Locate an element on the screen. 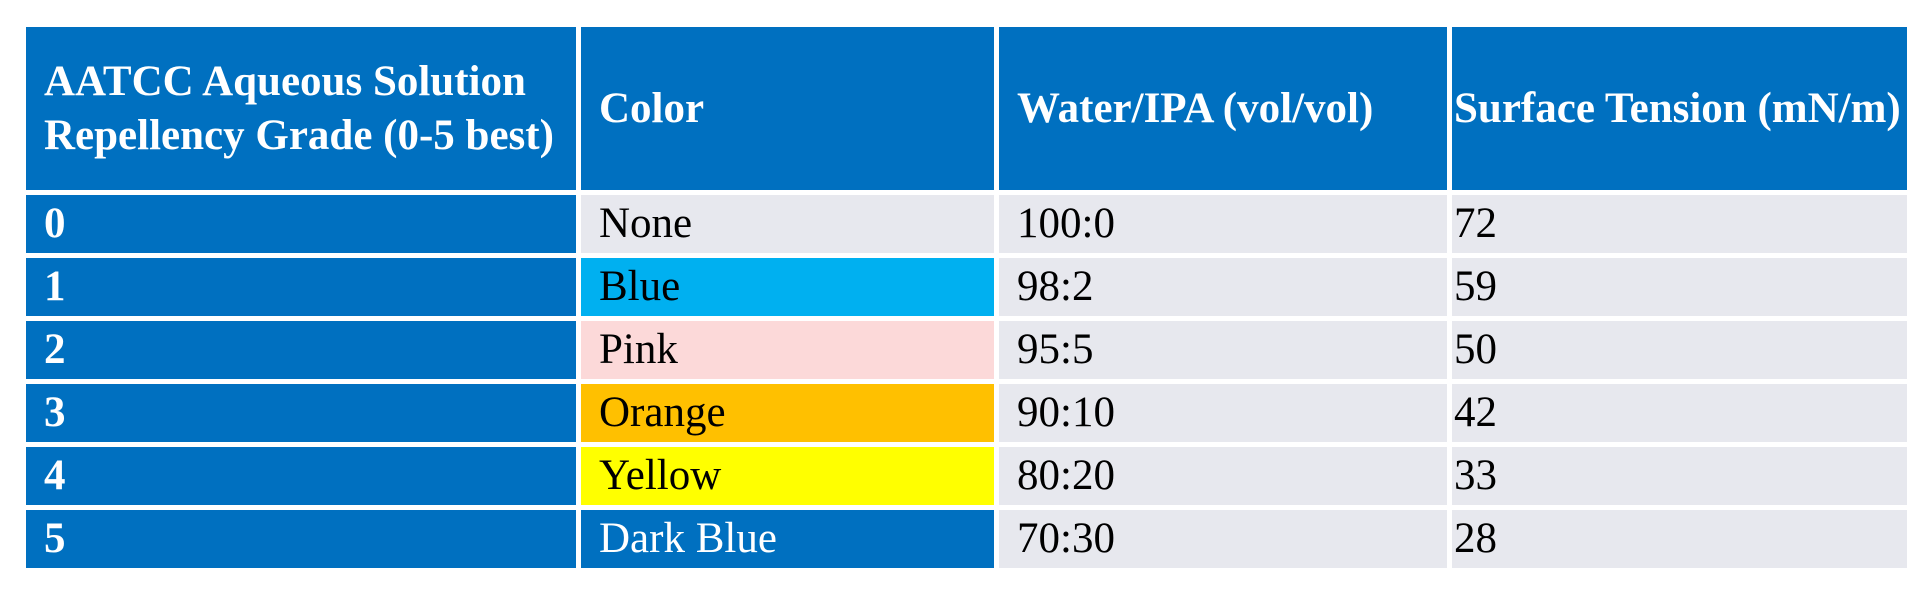  table-row: 3 Orange 90:10 42 is located at coordinates (966, 413).